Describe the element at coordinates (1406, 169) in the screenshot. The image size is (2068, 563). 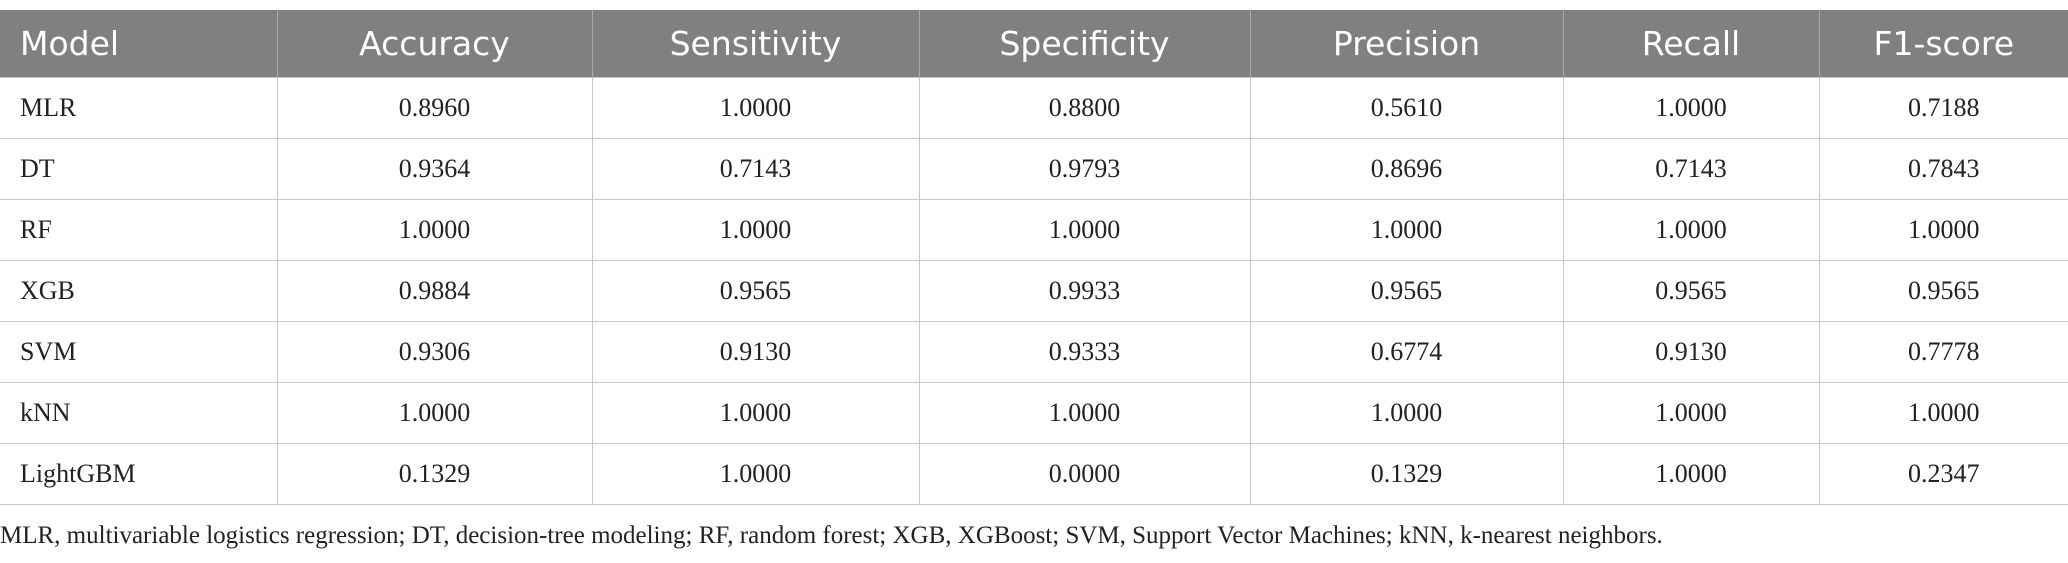
I see `value-cell: 0.8696` at that location.